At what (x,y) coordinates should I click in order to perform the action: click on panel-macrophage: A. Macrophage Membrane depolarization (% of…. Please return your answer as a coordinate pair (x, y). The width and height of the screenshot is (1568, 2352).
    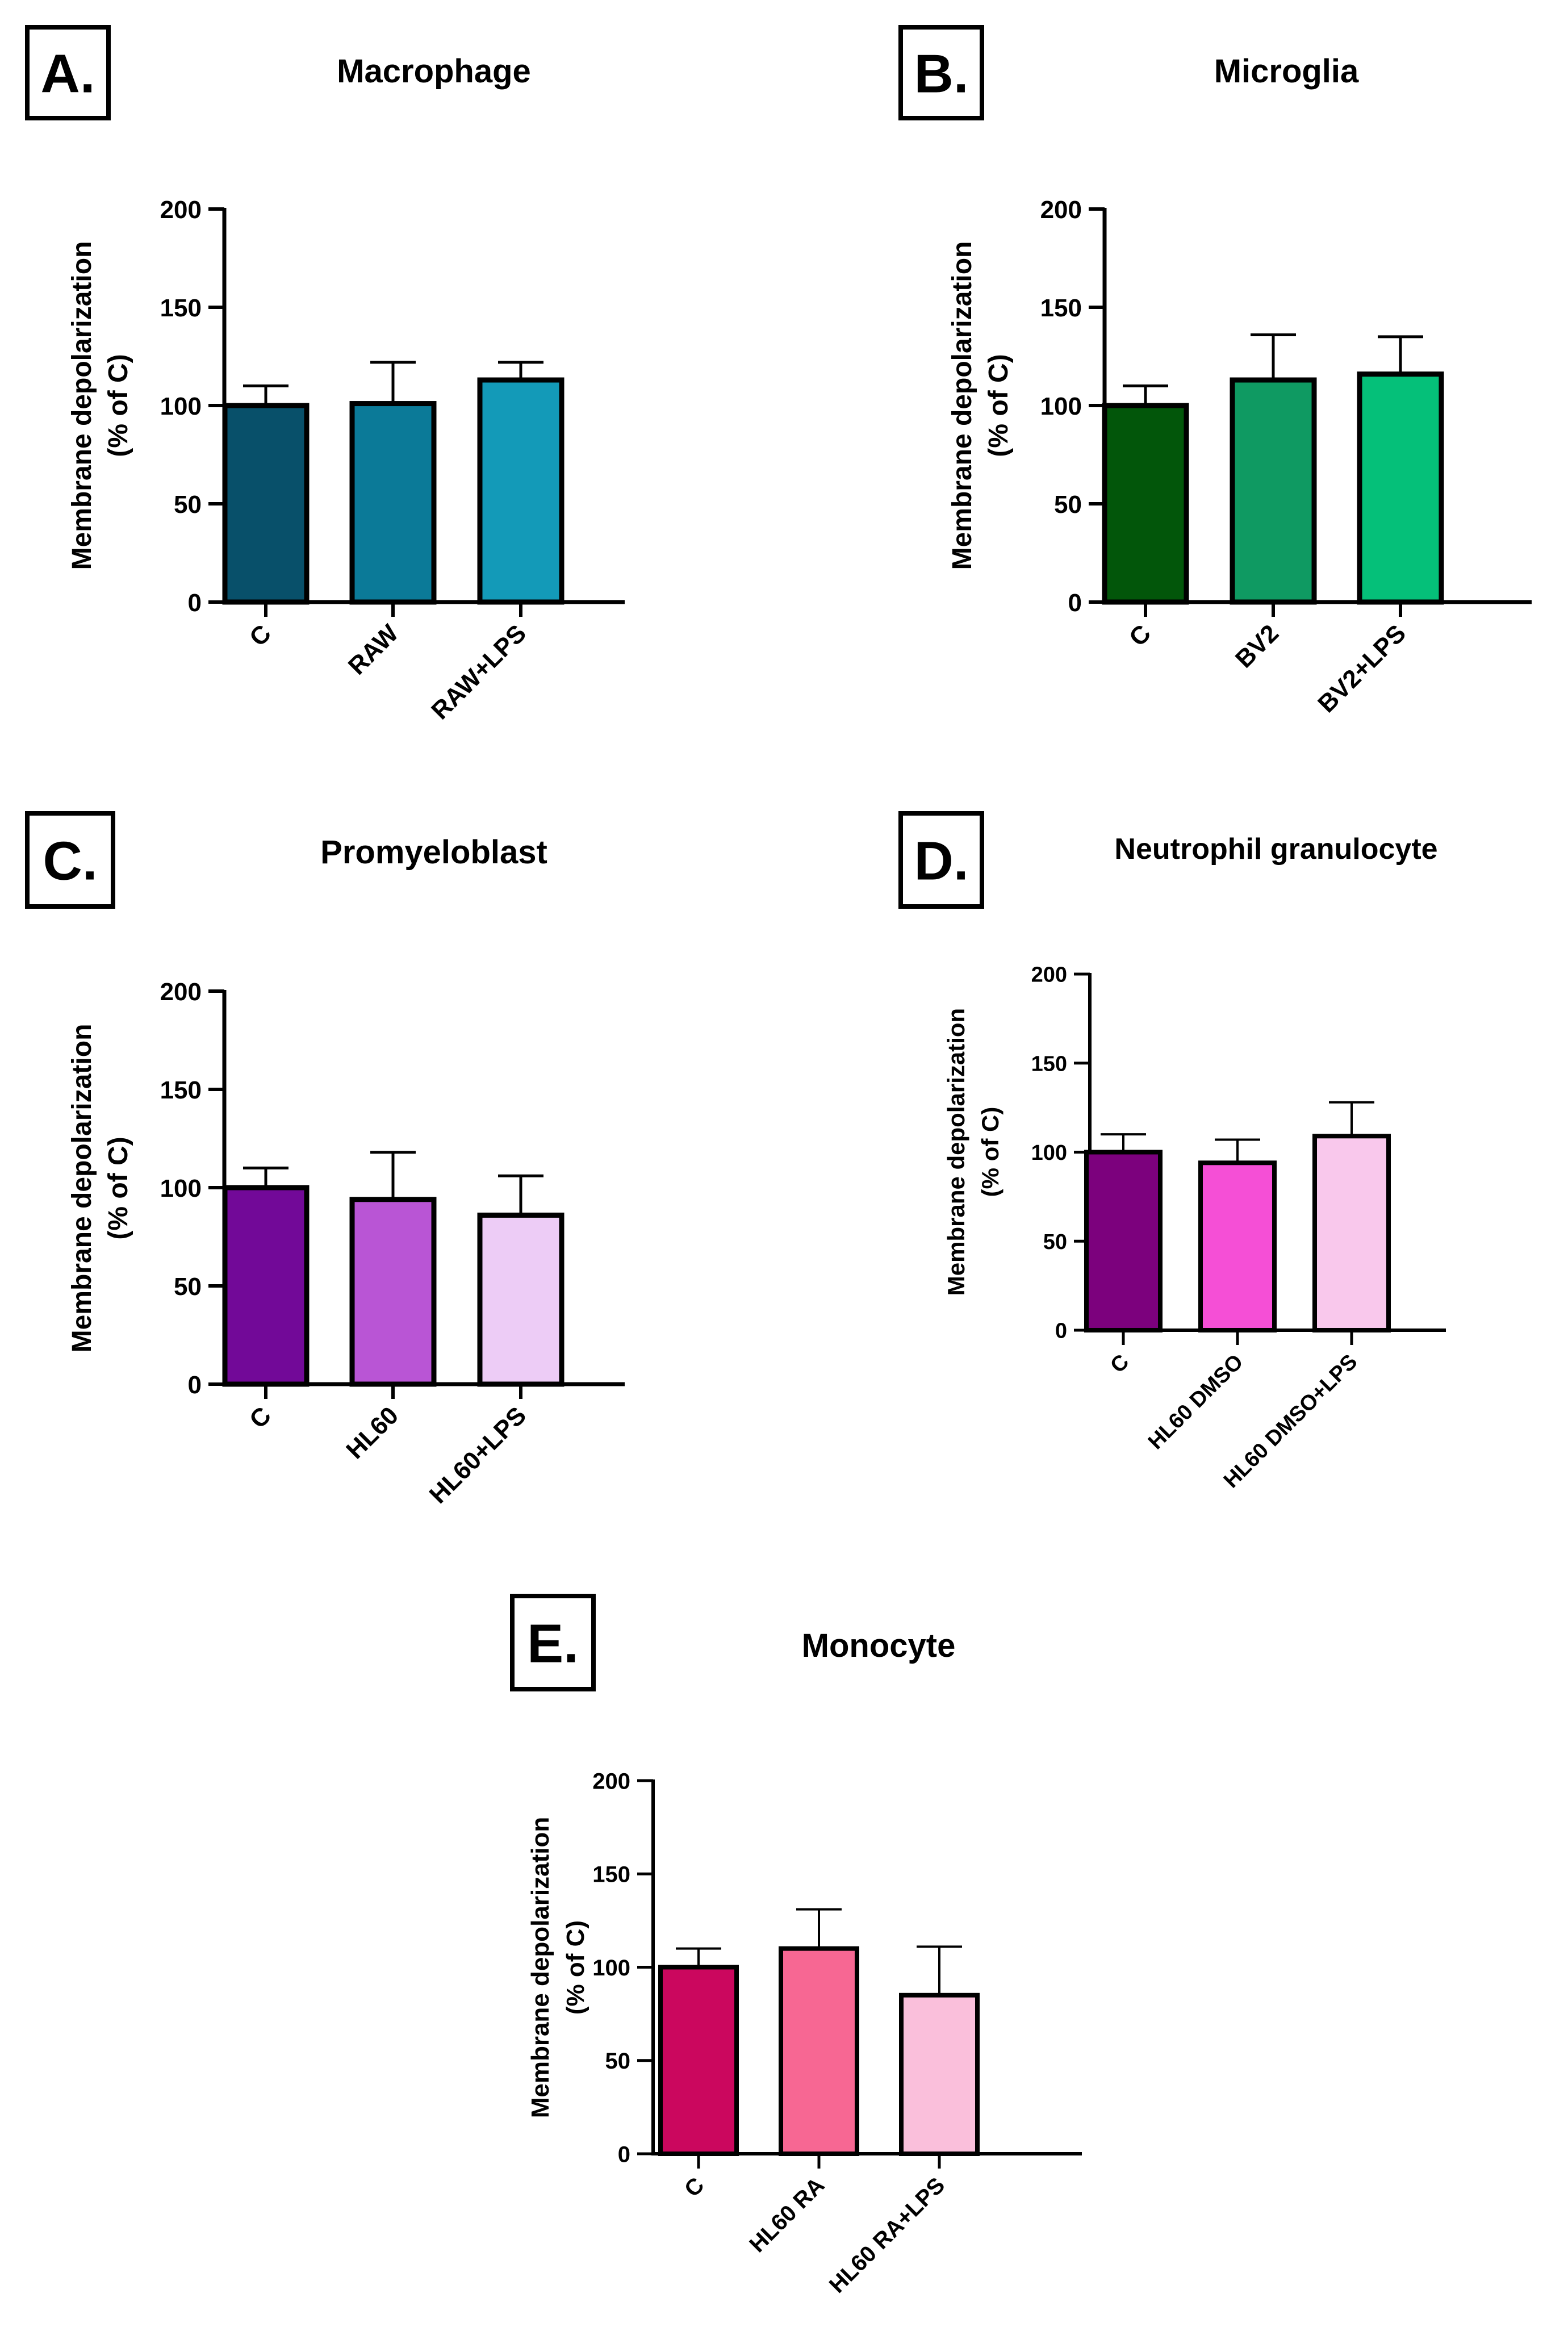
    Looking at the image, I should click on (325, 375).